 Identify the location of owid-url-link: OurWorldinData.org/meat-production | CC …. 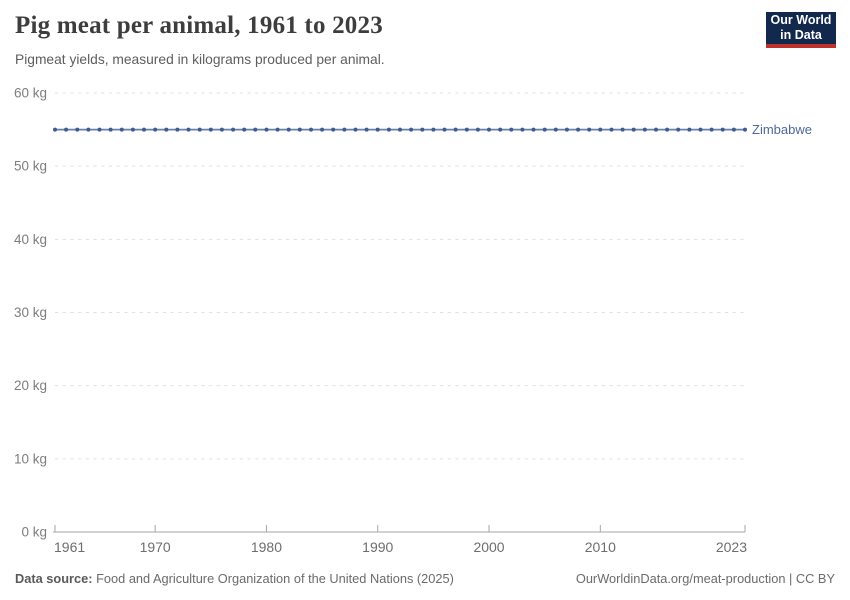
(705, 578).